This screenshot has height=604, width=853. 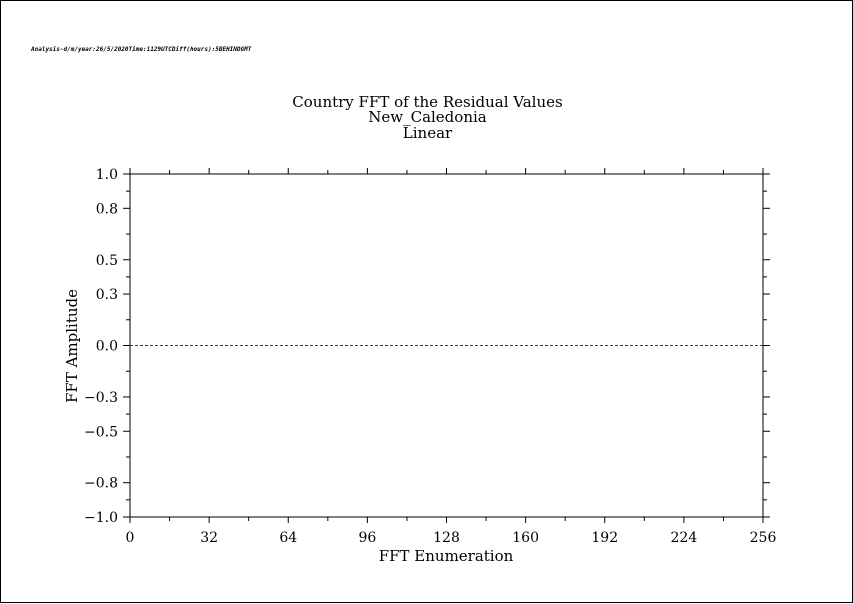 What do you see at coordinates (209, 538) in the screenshot?
I see `x-tick-label: 32` at bounding box center [209, 538].